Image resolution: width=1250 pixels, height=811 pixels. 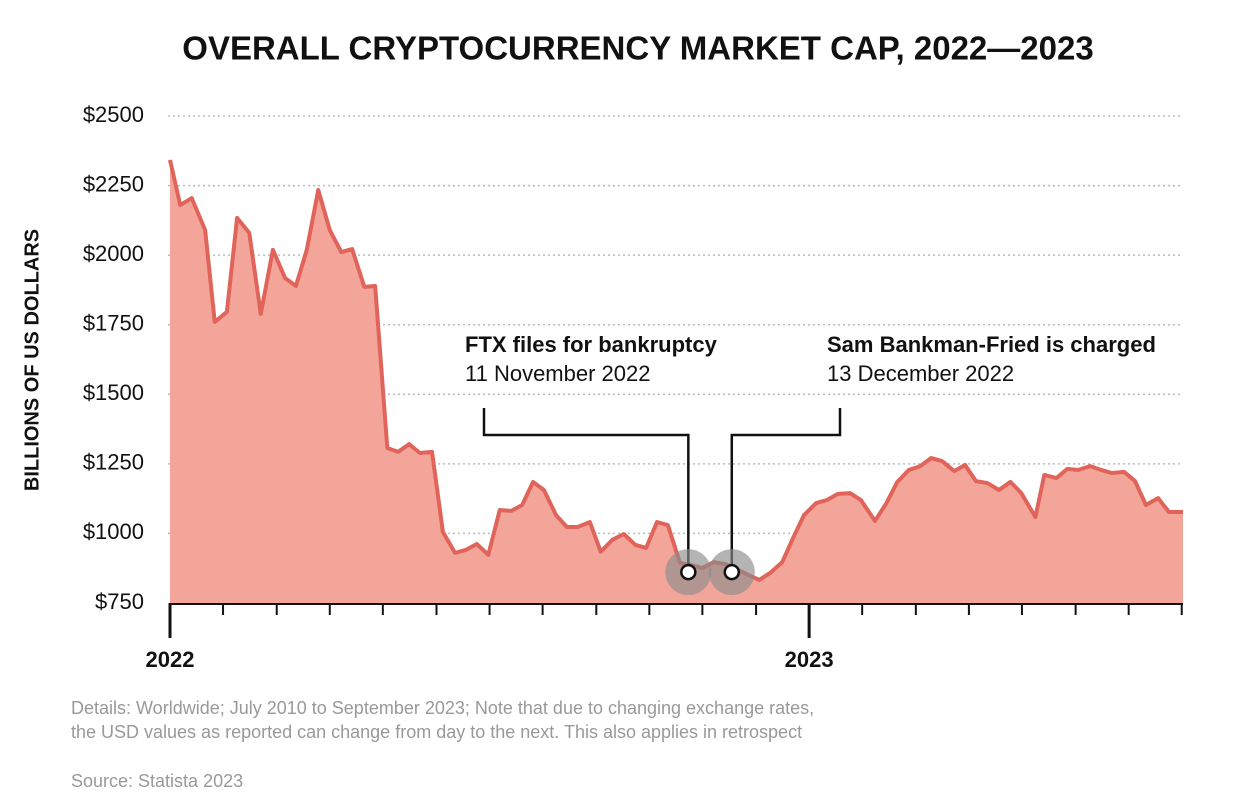 I want to click on annotation-label: FTX files for bankruptcy, so click(x=591, y=344).